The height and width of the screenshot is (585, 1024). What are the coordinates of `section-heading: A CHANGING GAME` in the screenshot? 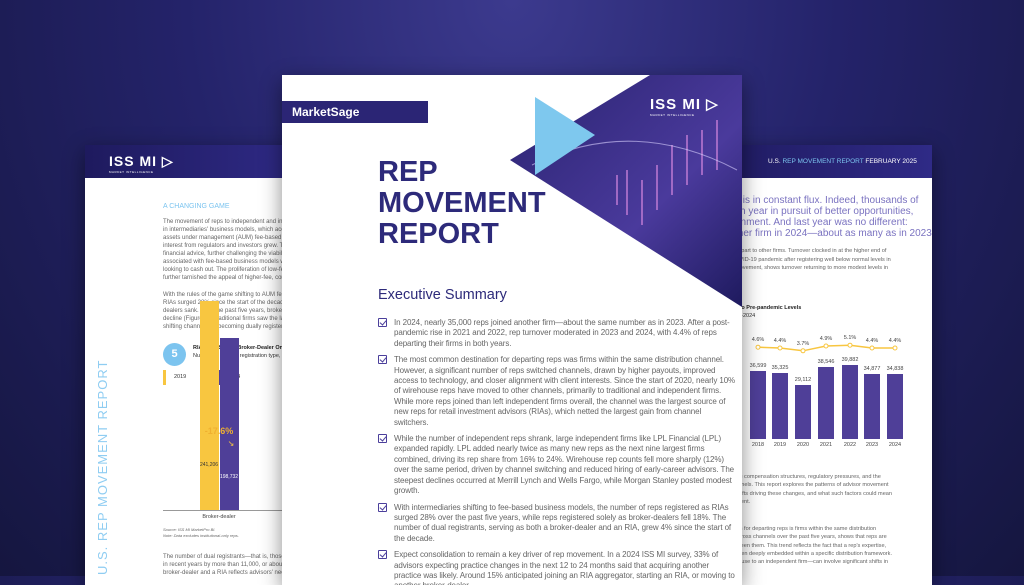 It's located at (196, 206).